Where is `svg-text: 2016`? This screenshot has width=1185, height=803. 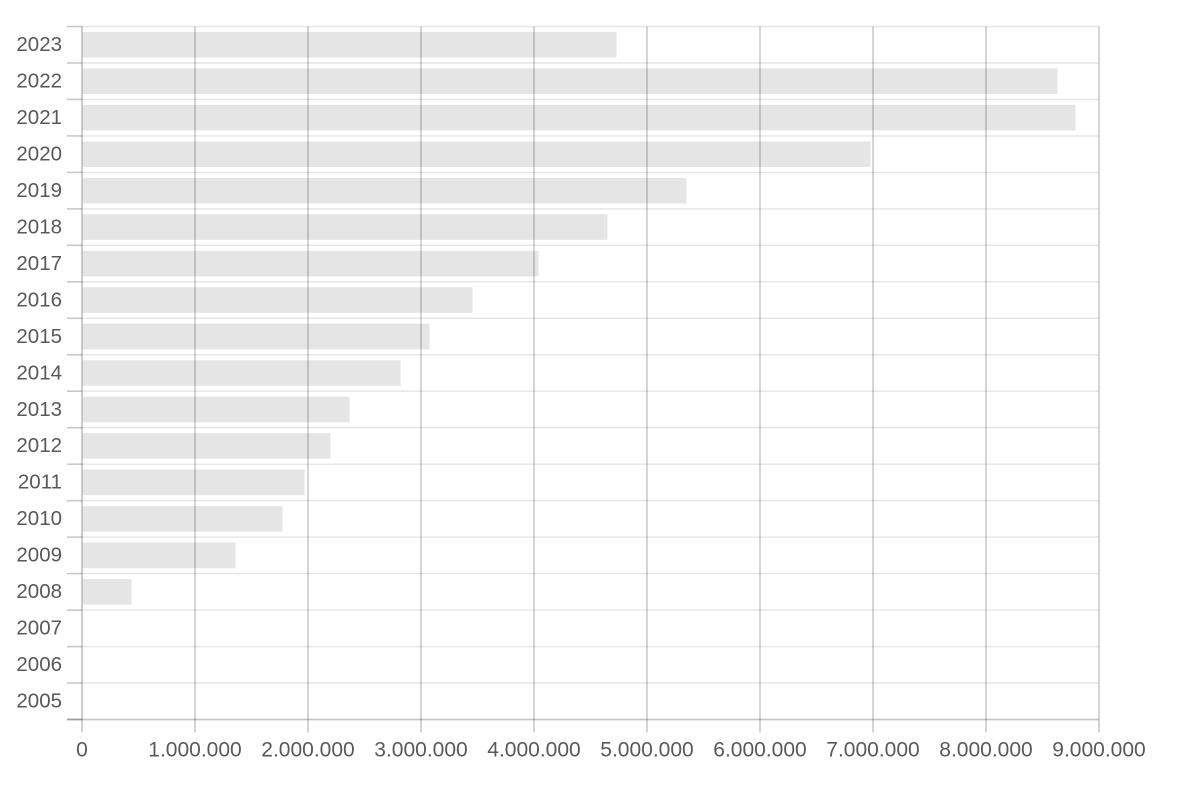
svg-text: 2016 is located at coordinates (39, 299).